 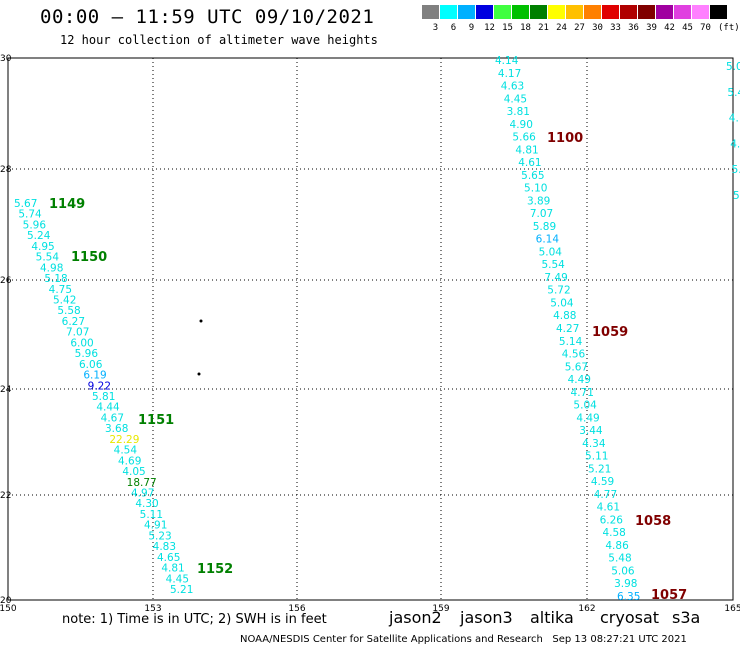 I want to click on wave-height-label: 5.4, so click(x=733, y=93).